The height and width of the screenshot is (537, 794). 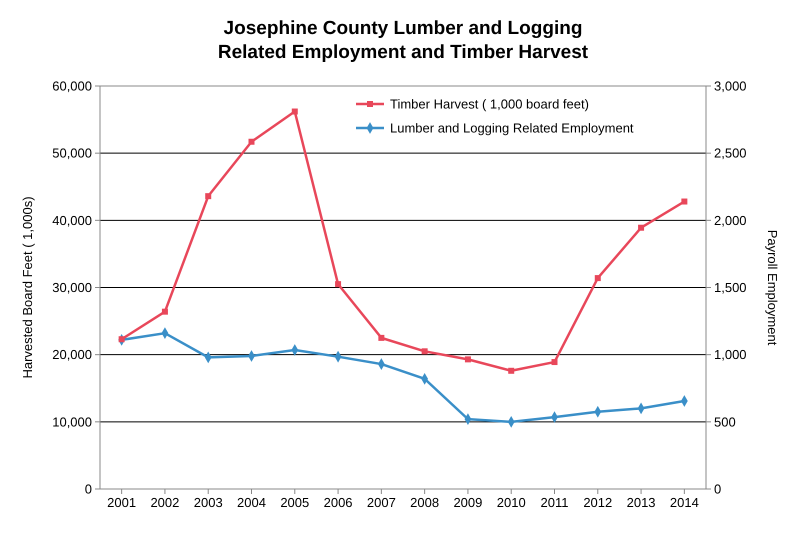 I want to click on legend-label: Lumber and Logging Related Employment, so click(x=512, y=128).